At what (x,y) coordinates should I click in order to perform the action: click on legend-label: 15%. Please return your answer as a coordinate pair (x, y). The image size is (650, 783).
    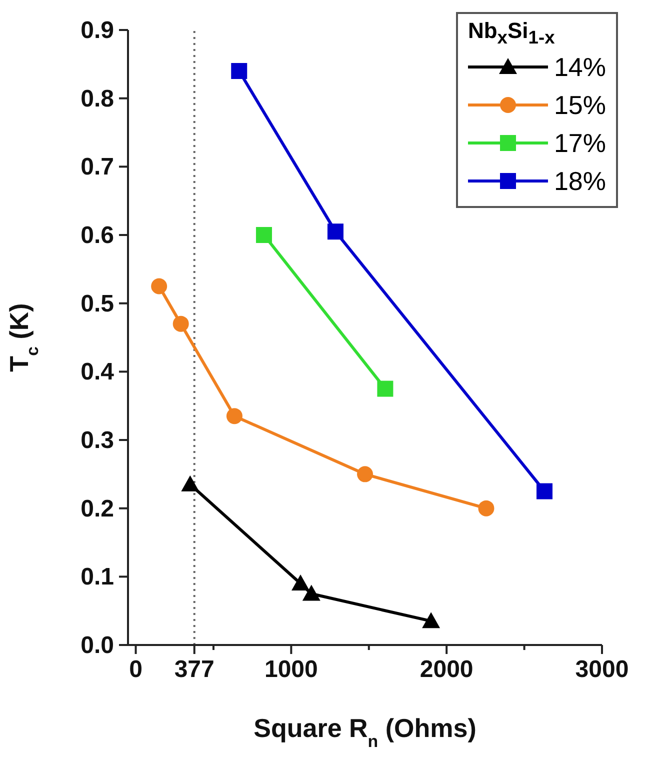
    Looking at the image, I should click on (580, 105).